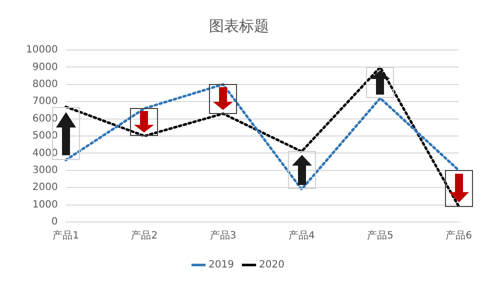 The width and height of the screenshot is (488, 292). I want to click on legend-label: 2020, so click(271, 265).